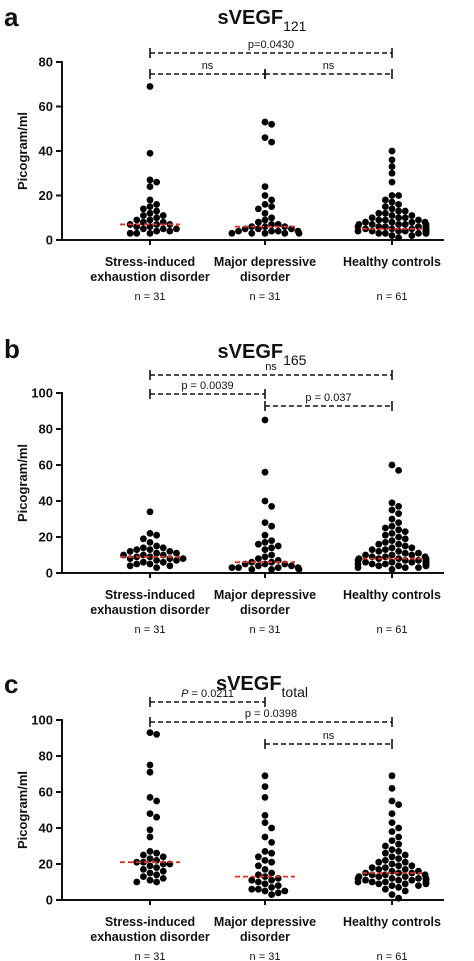 The image size is (474, 961). Describe the element at coordinates (49, 240) in the screenshot. I see `y-tick-label: 0` at that location.